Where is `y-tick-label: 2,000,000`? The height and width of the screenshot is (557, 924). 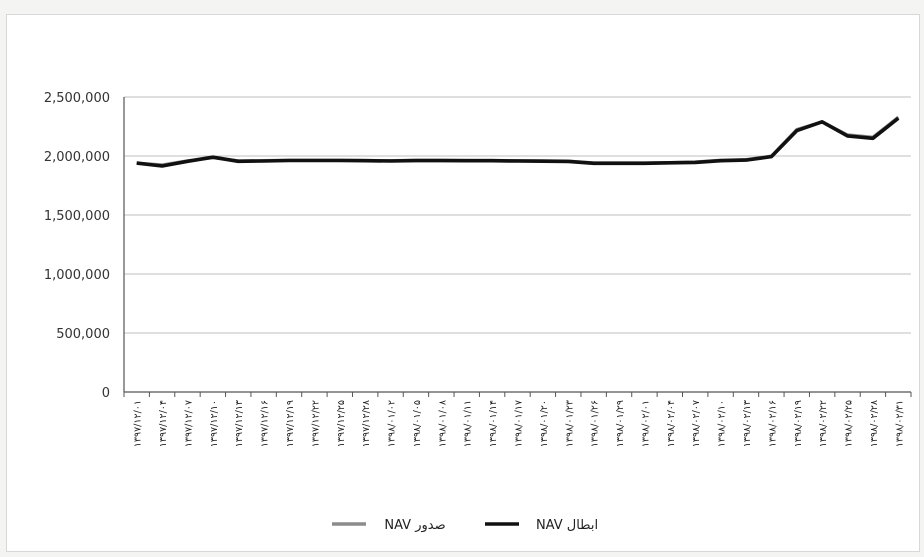
y-tick-label: 2,000,000 is located at coordinates (77, 157).